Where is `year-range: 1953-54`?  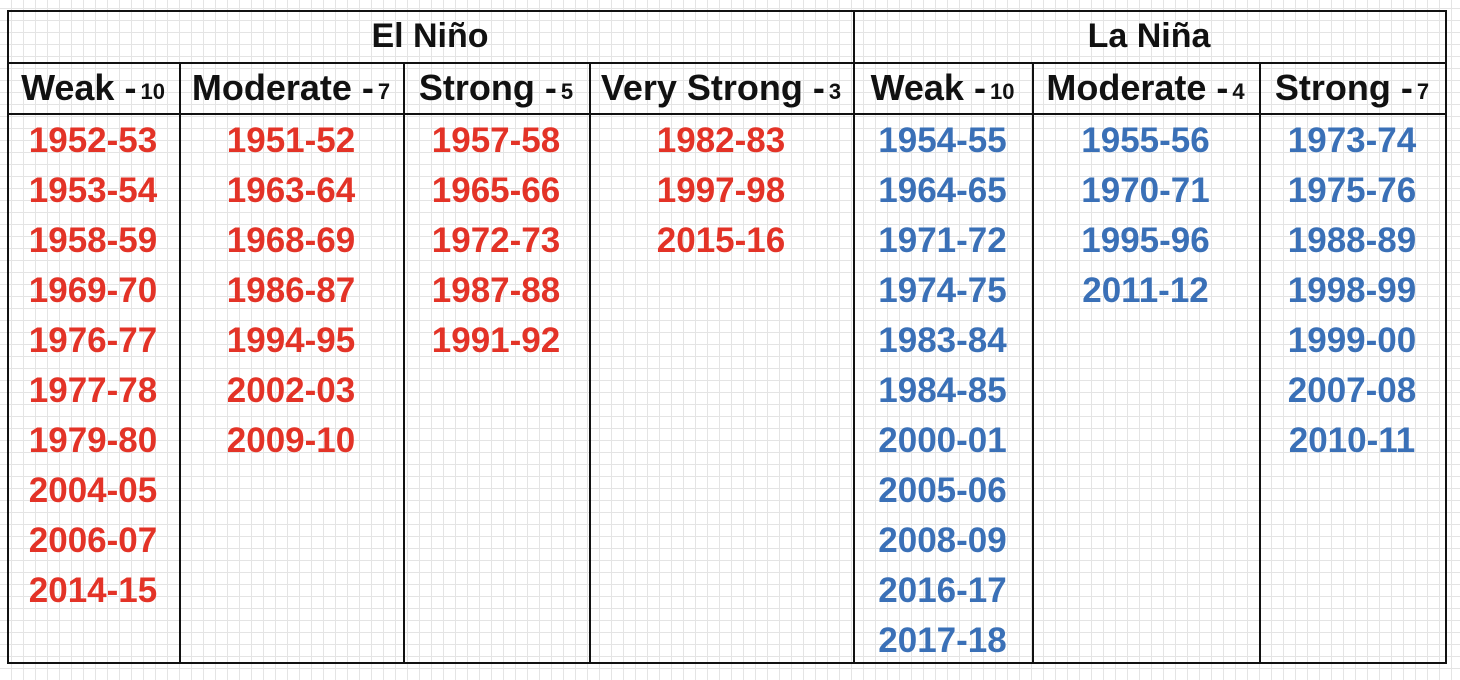 year-range: 1953-54 is located at coordinates (93, 190).